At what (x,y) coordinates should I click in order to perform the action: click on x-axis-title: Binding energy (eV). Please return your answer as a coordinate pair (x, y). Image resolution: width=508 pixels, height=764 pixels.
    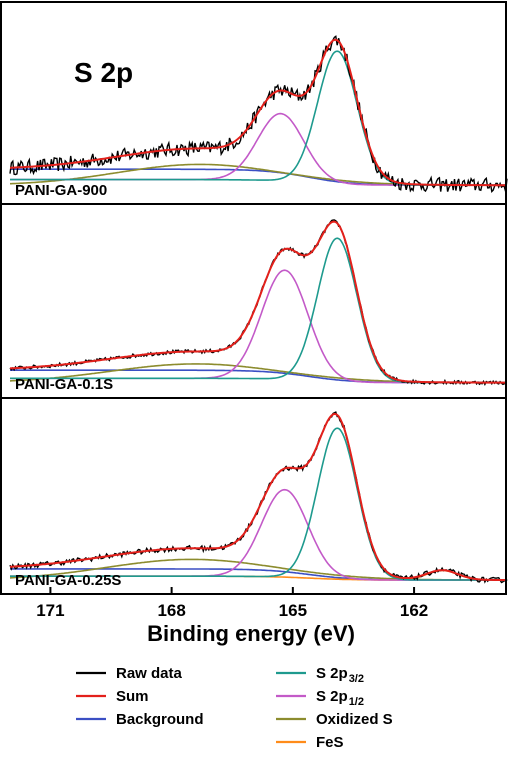
    Looking at the image, I should click on (251, 633).